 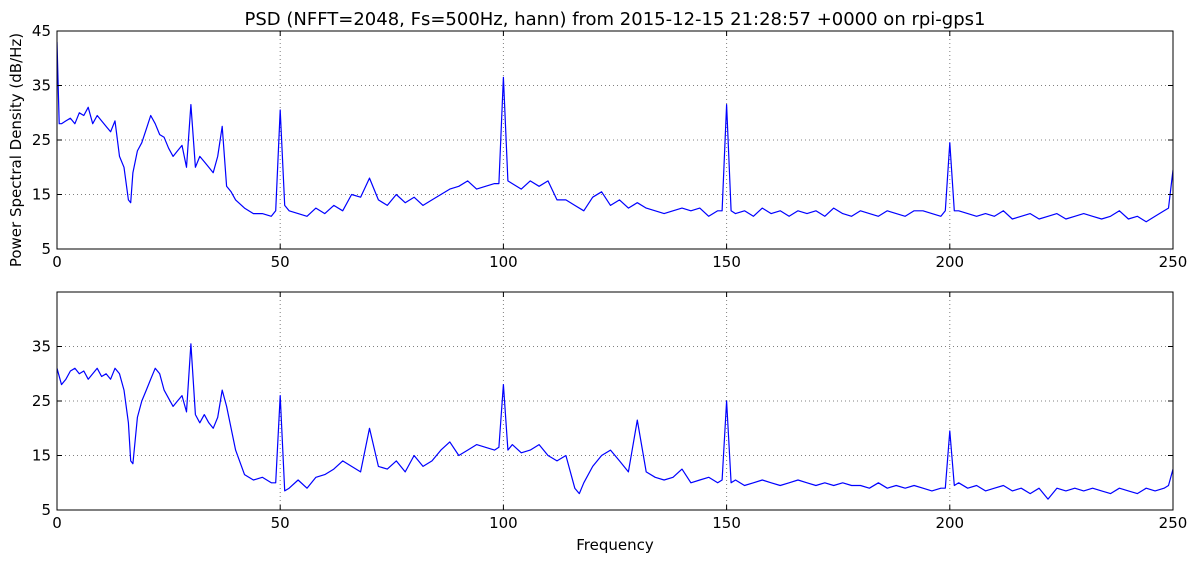 What do you see at coordinates (41, 31) in the screenshot?
I see `y-tick-label: 45` at bounding box center [41, 31].